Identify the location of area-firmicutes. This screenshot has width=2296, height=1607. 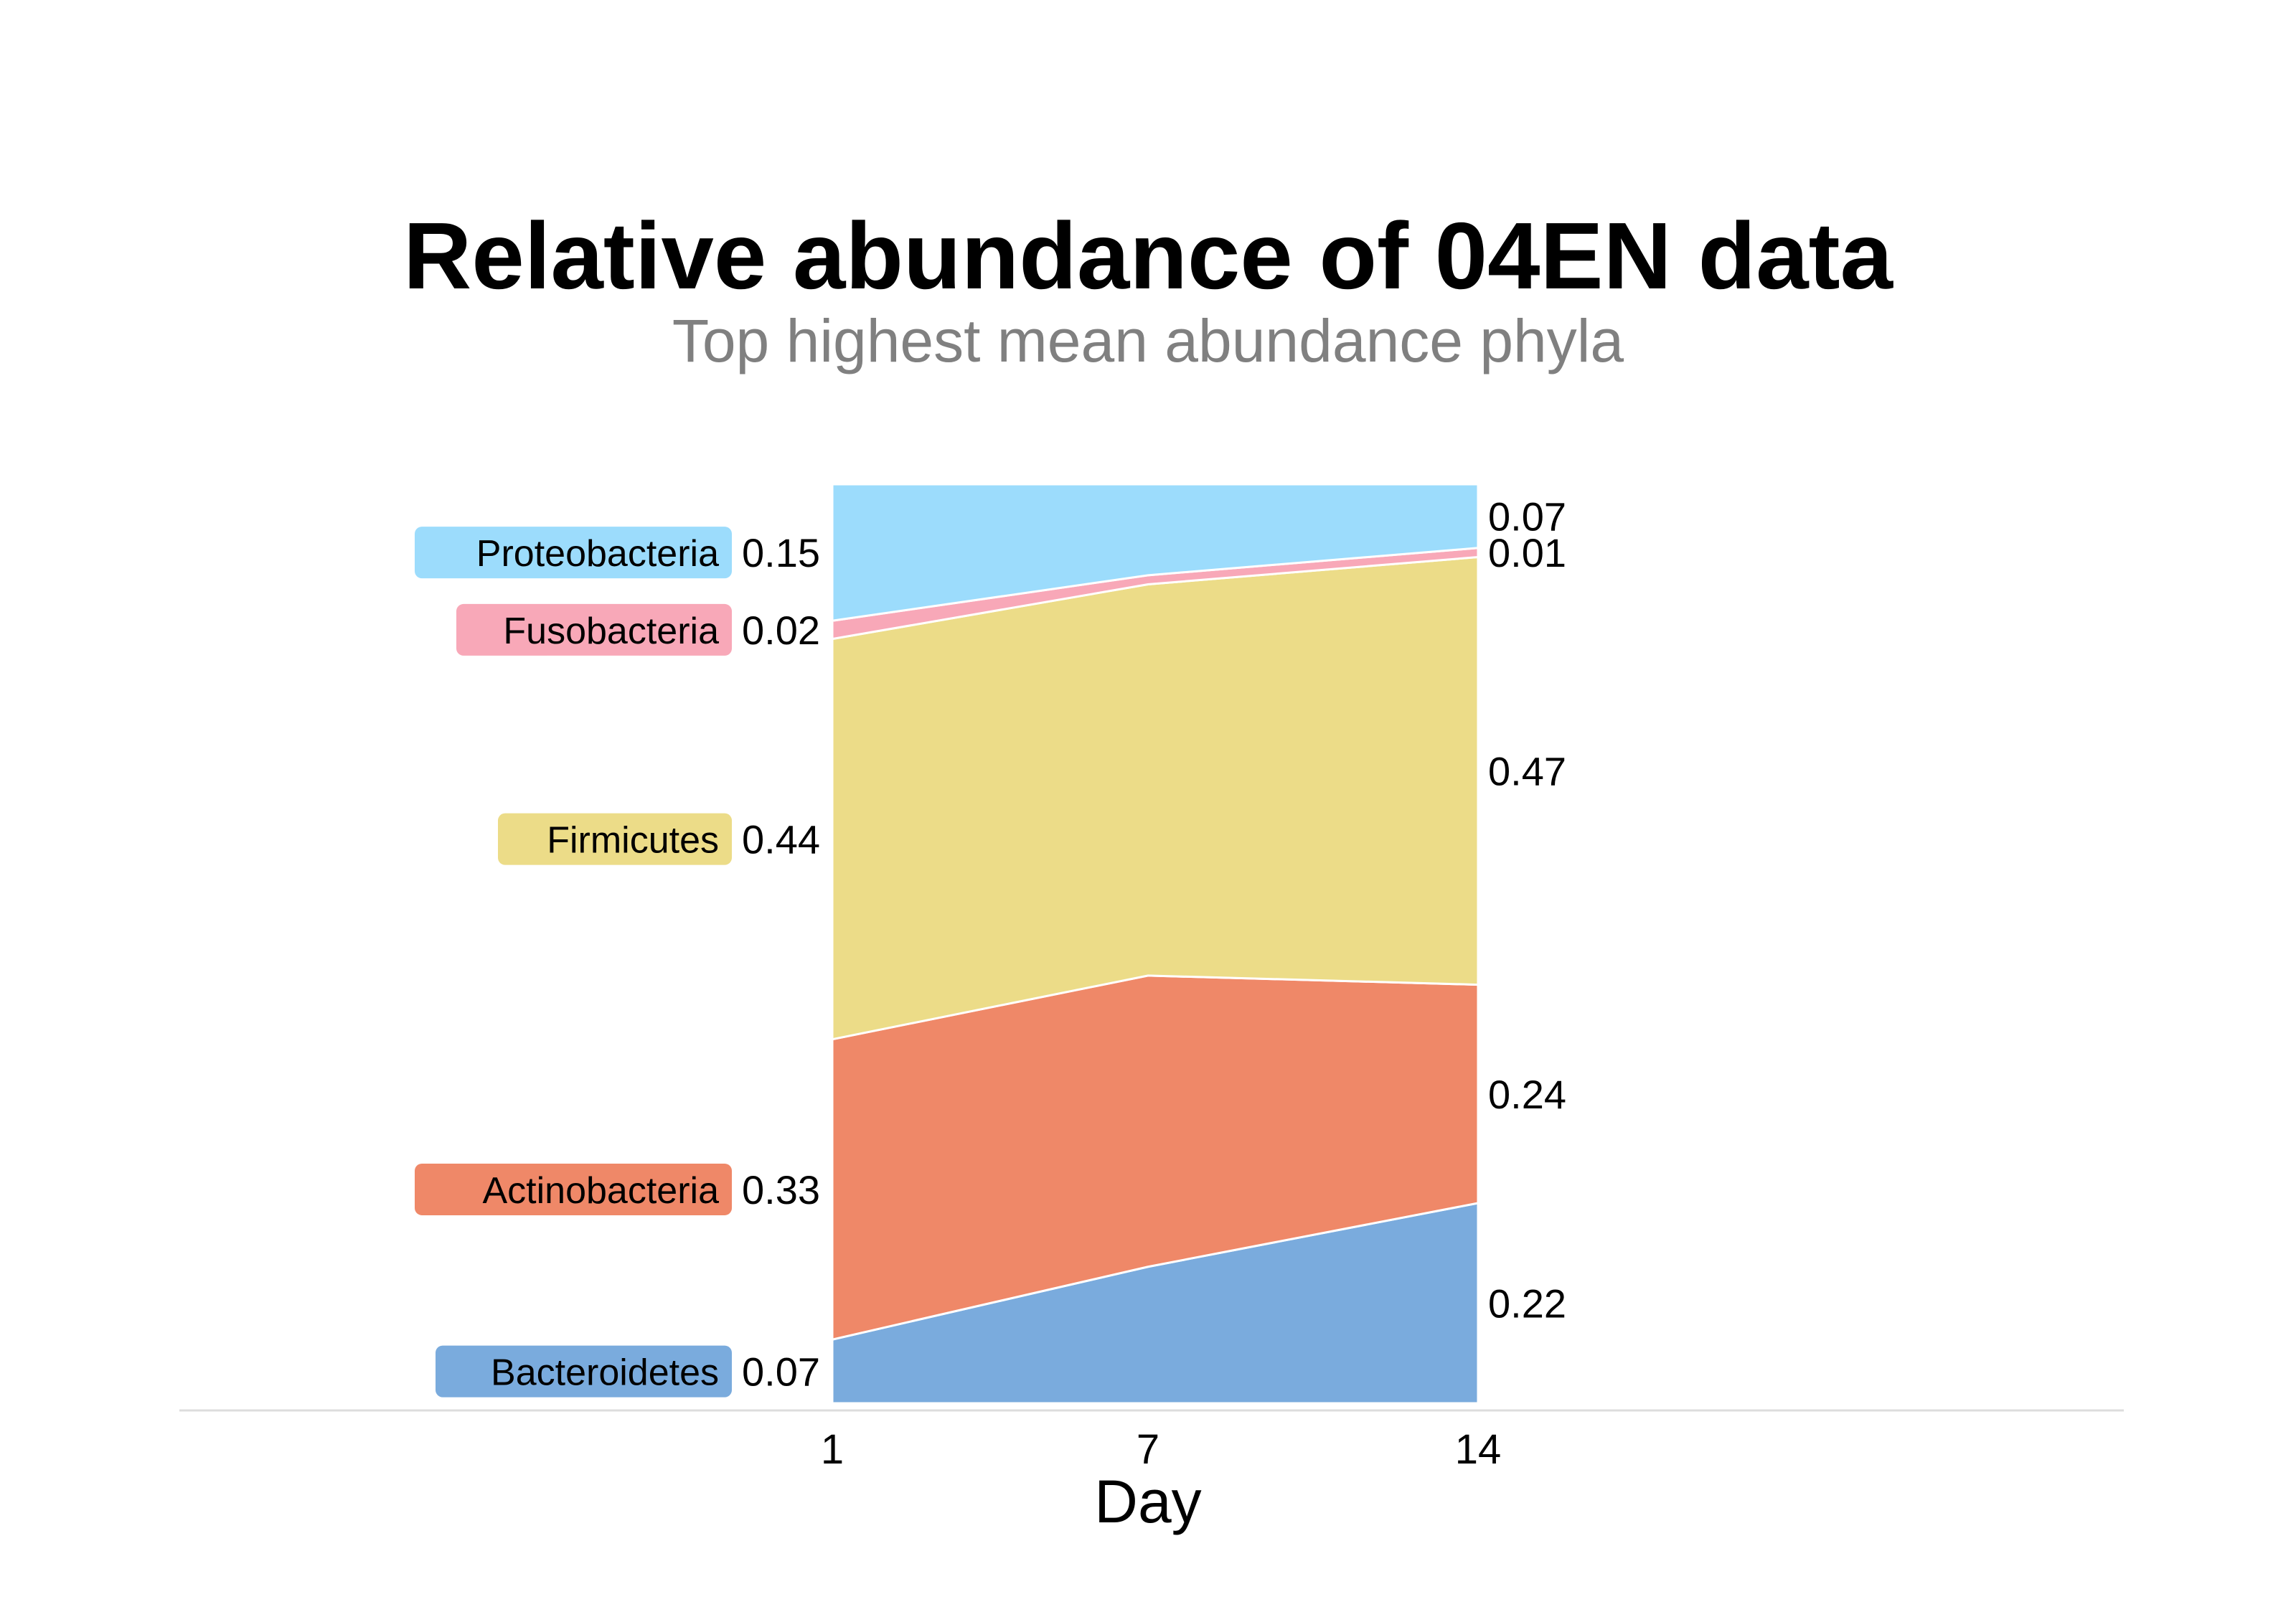
(1155, 798).